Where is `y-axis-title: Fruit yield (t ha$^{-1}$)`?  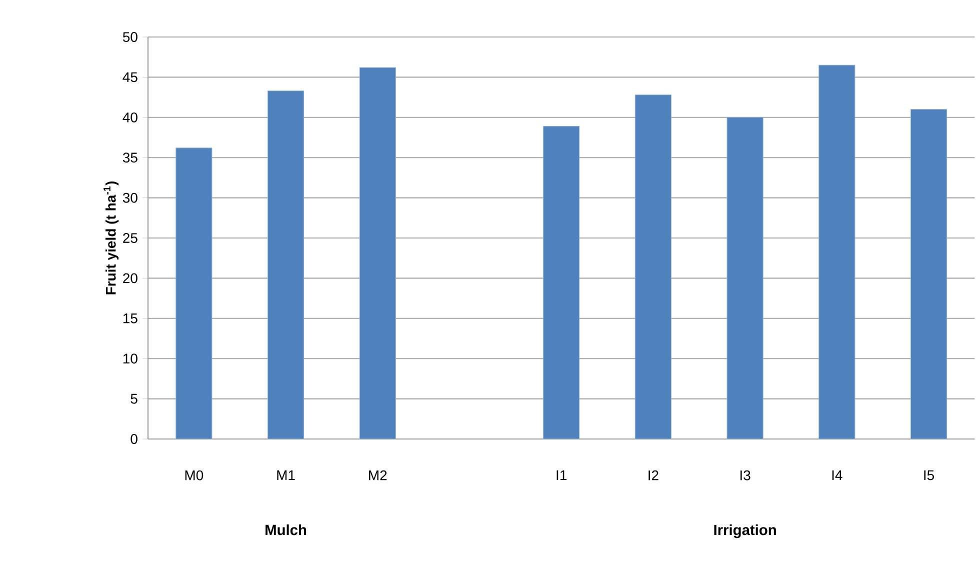
y-axis-title: Fruit yield (t ha$^{-1}$) is located at coordinates (111, 238).